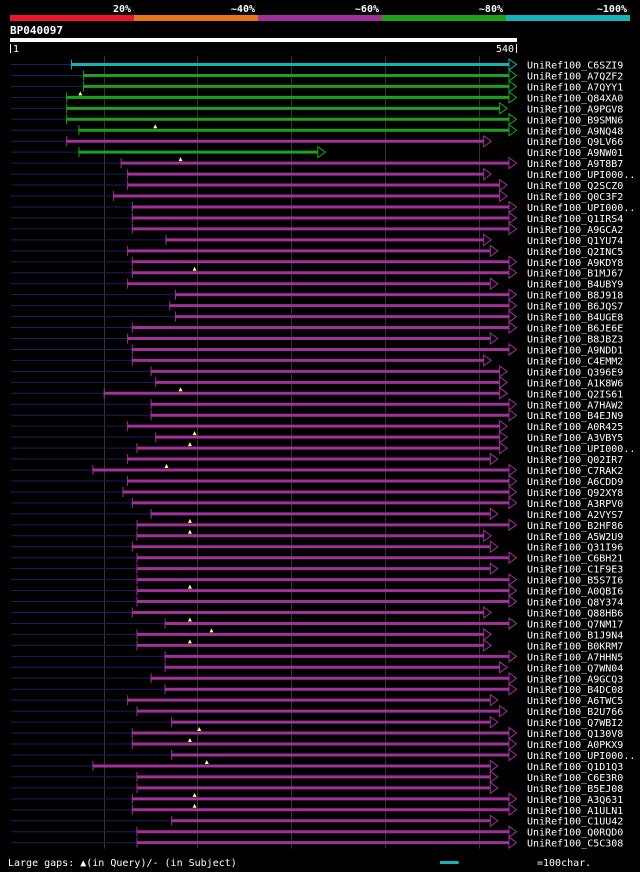 Image resolution: width=640 pixels, height=872 pixels. What do you see at coordinates (575, 329) in the screenshot?
I see `hit-label: UniRef100_B6JE6E` at bounding box center [575, 329].